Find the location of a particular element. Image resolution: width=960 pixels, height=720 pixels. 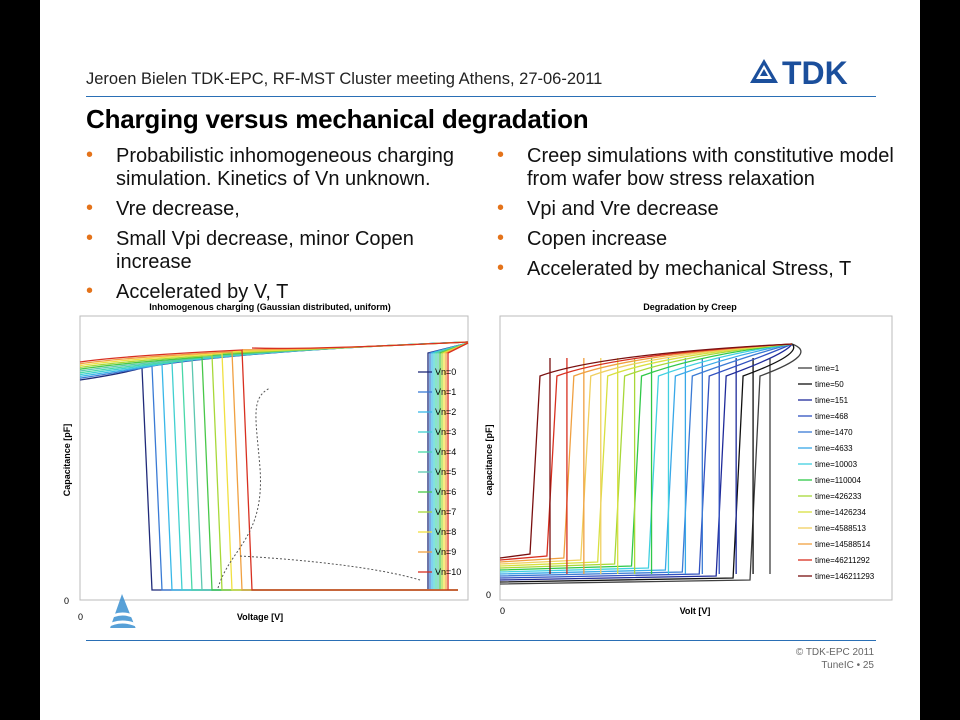

legend-entry: time=14588514 is located at coordinates (843, 544).